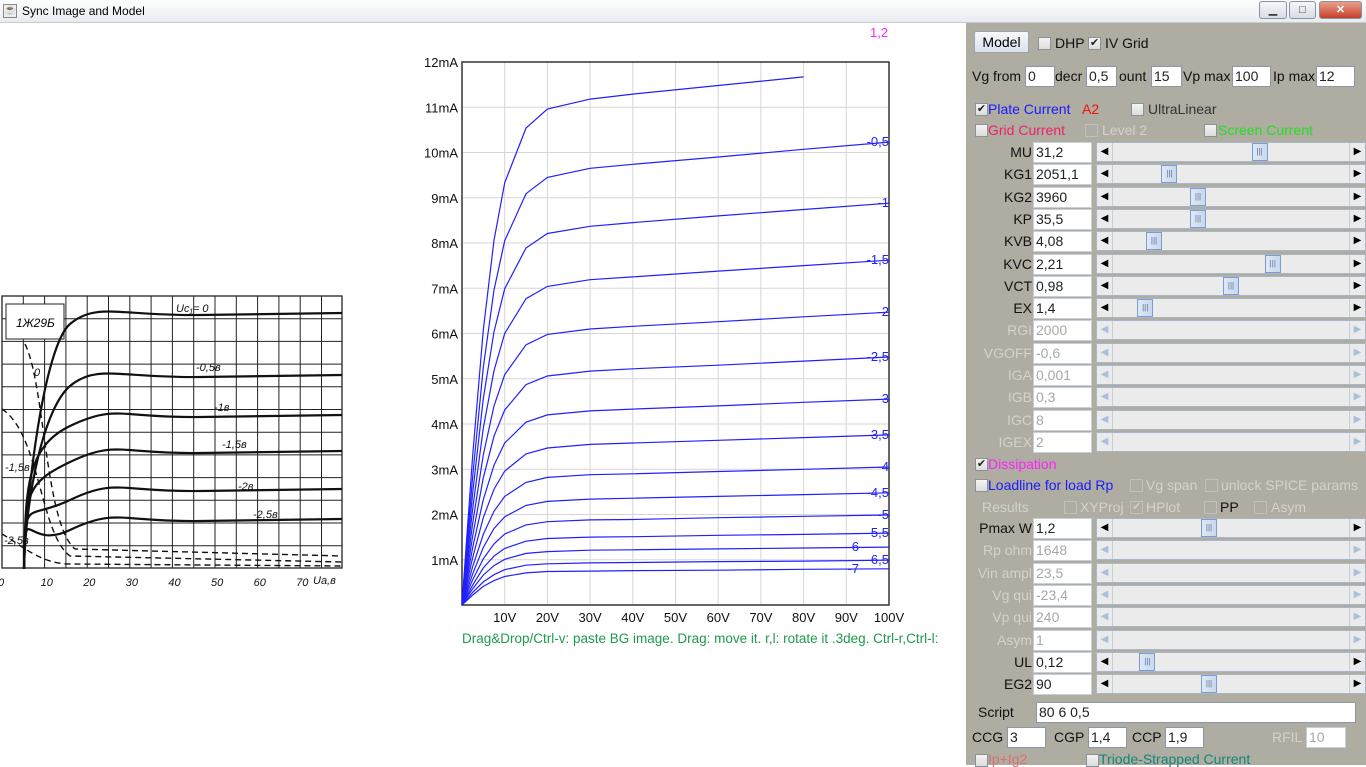  What do you see at coordinates (1062, 197) in the screenshot?
I see `param-input: 3960` at bounding box center [1062, 197].